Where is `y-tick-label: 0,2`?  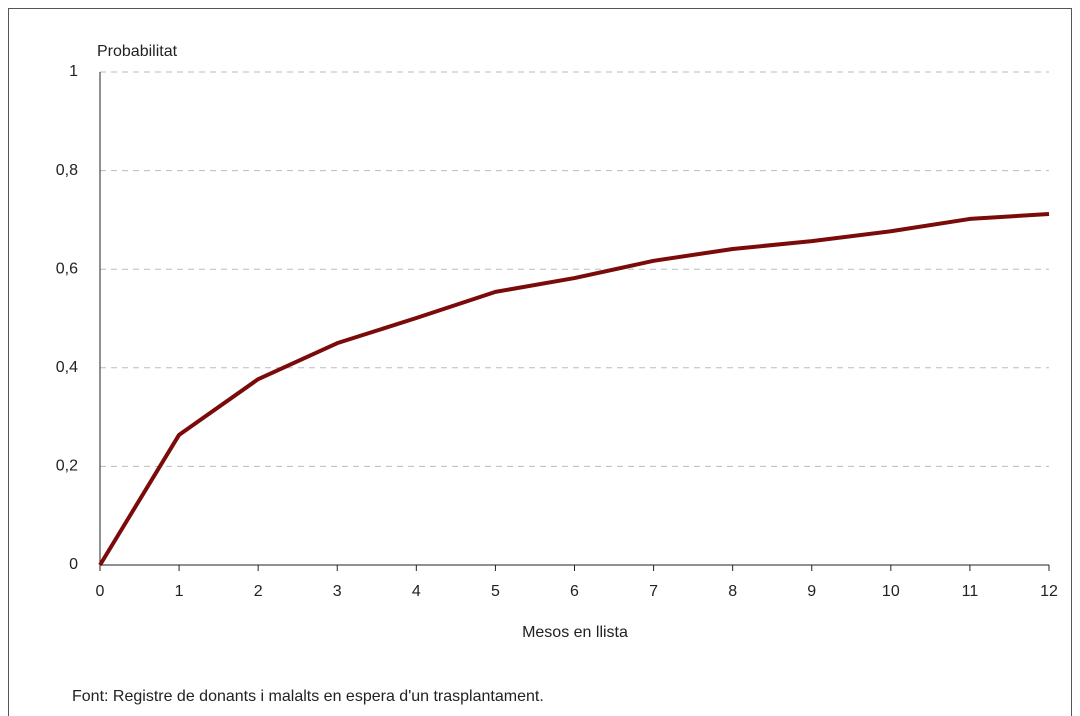 y-tick-label: 0,2 is located at coordinates (67, 466).